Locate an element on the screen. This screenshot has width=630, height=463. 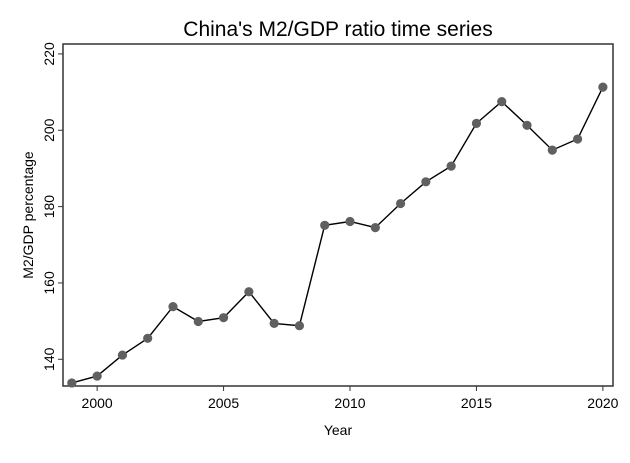
data-point-2006 is located at coordinates (249, 292).